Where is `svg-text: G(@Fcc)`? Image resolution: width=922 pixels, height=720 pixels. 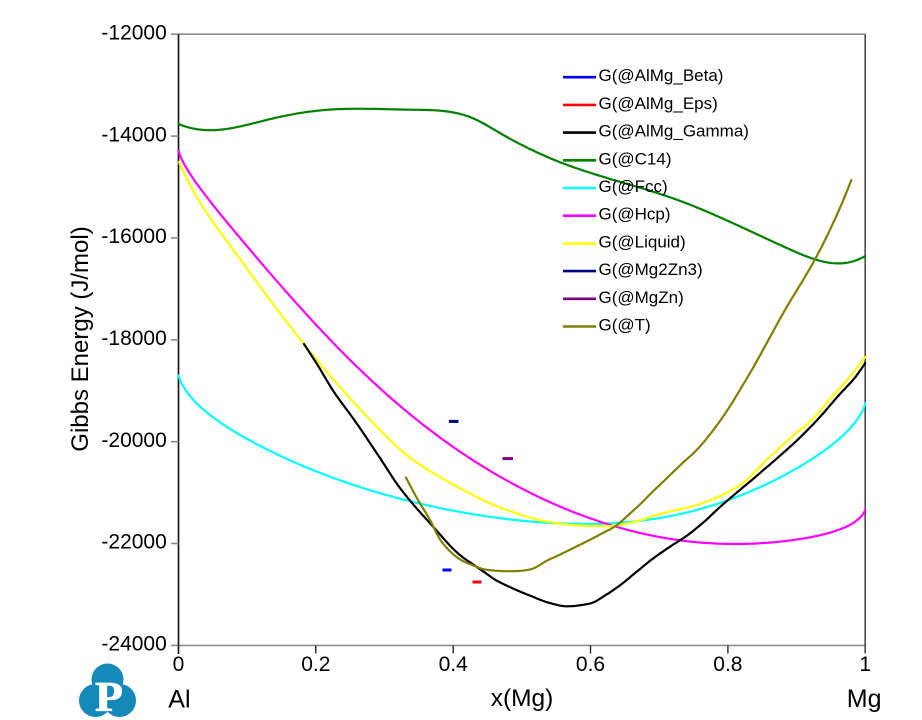 svg-text: G(@Fcc) is located at coordinates (633, 186).